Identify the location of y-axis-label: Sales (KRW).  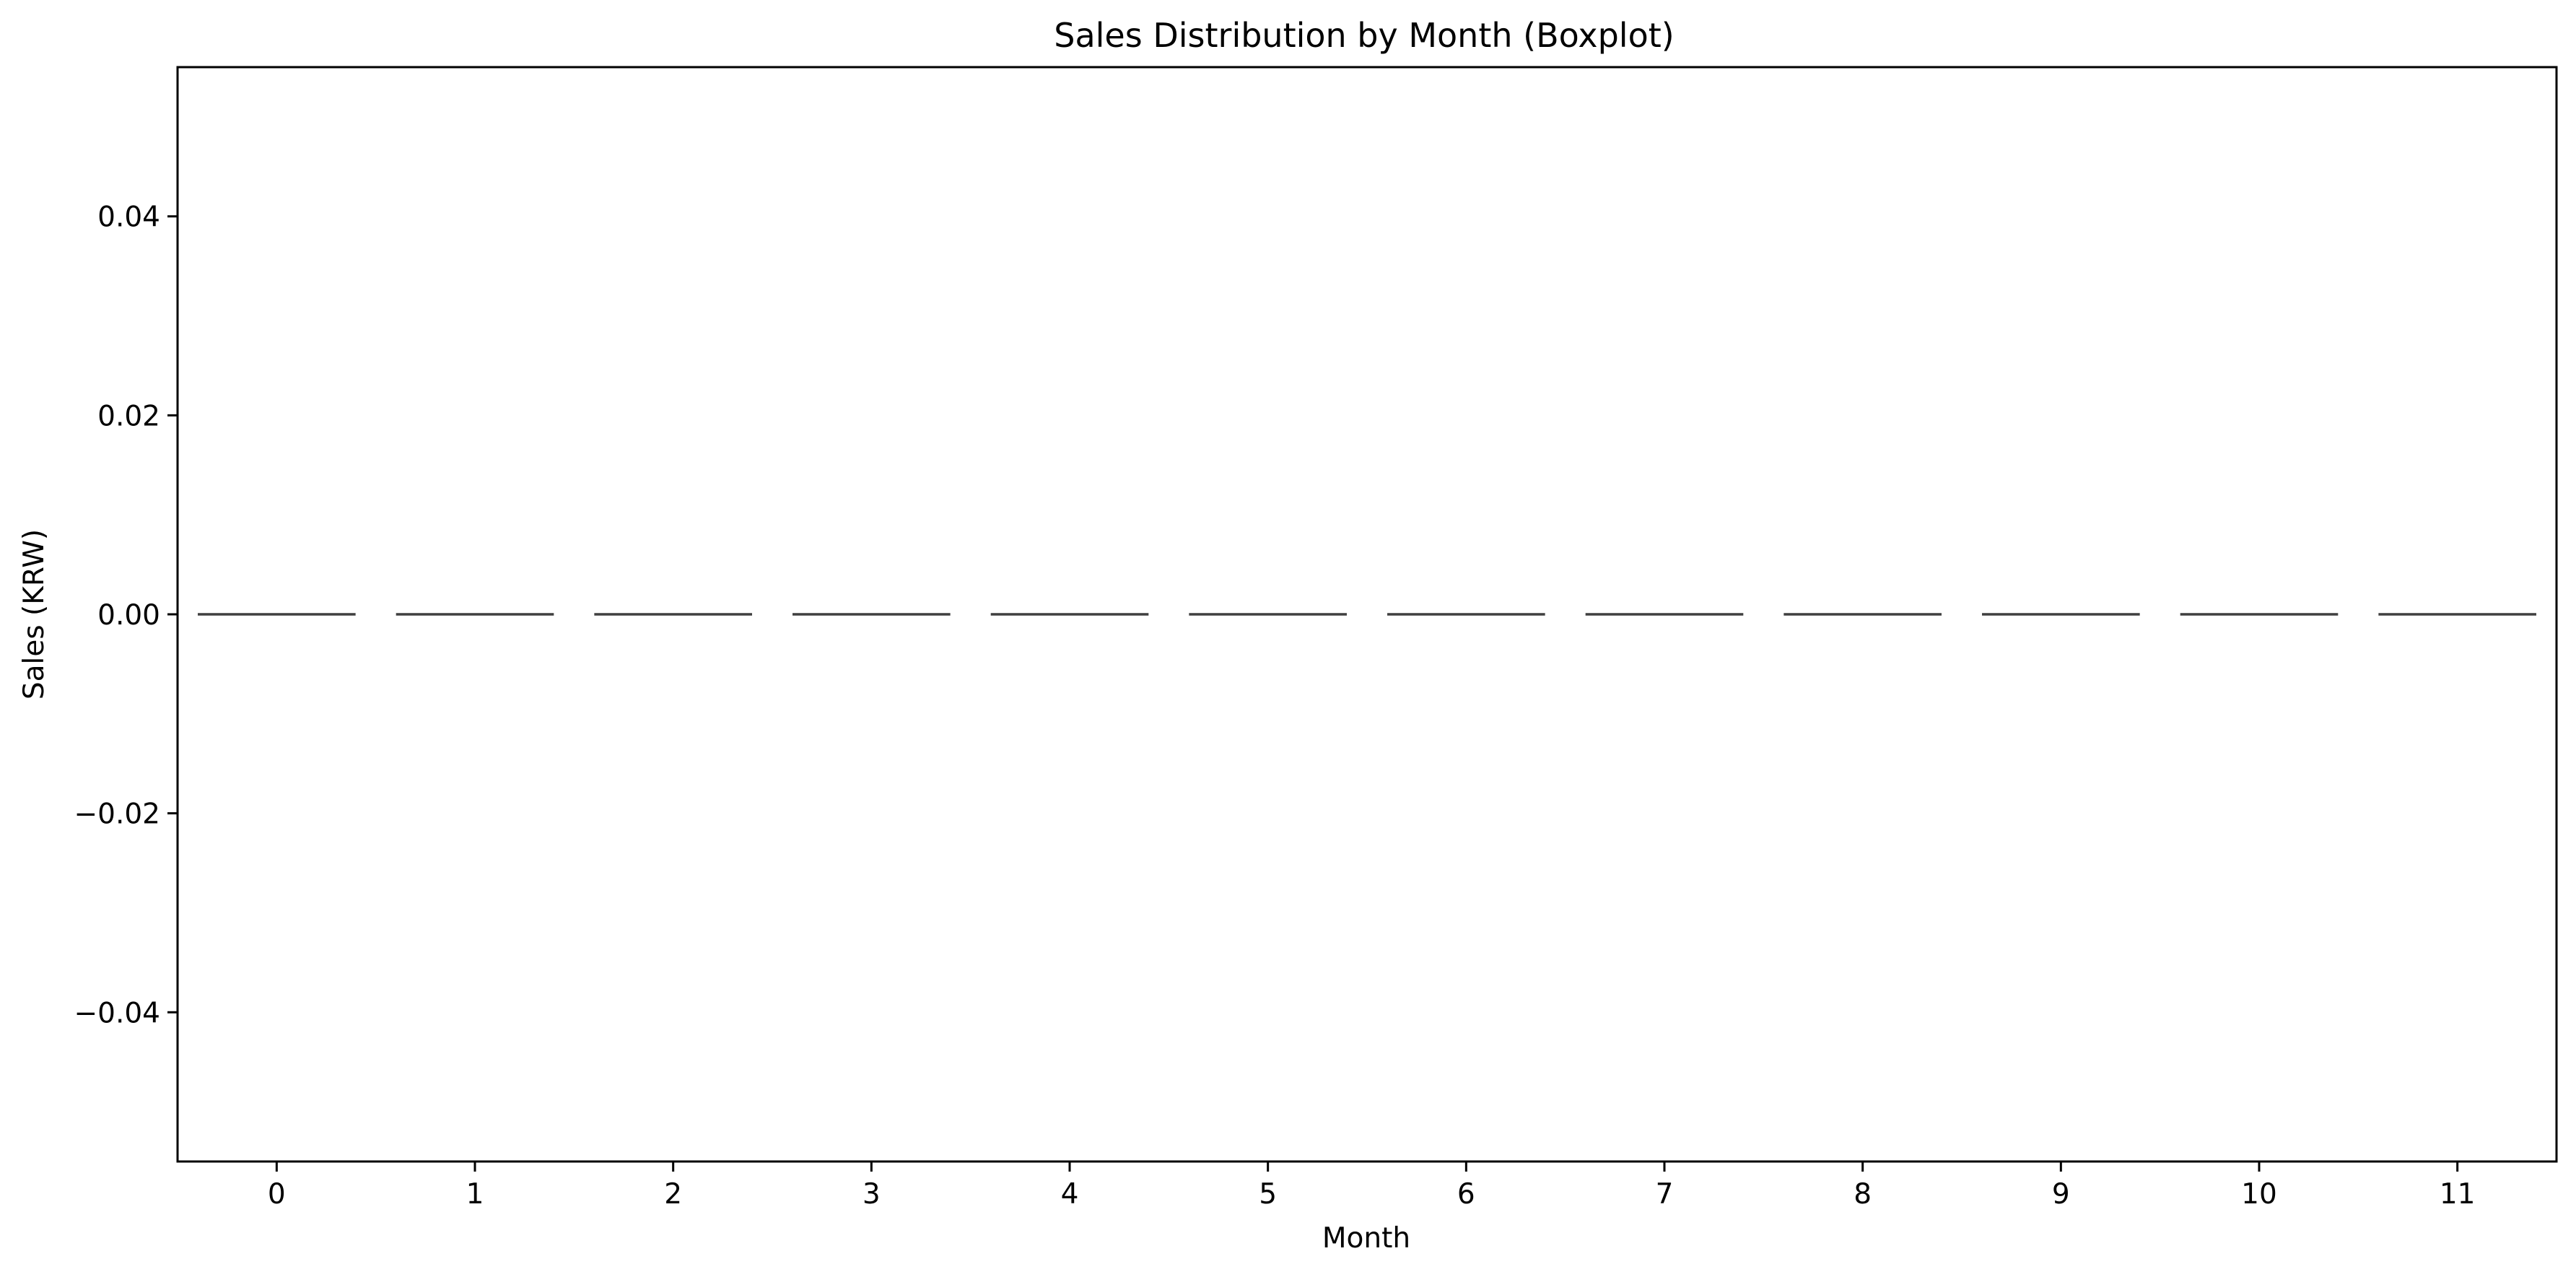
(34, 614).